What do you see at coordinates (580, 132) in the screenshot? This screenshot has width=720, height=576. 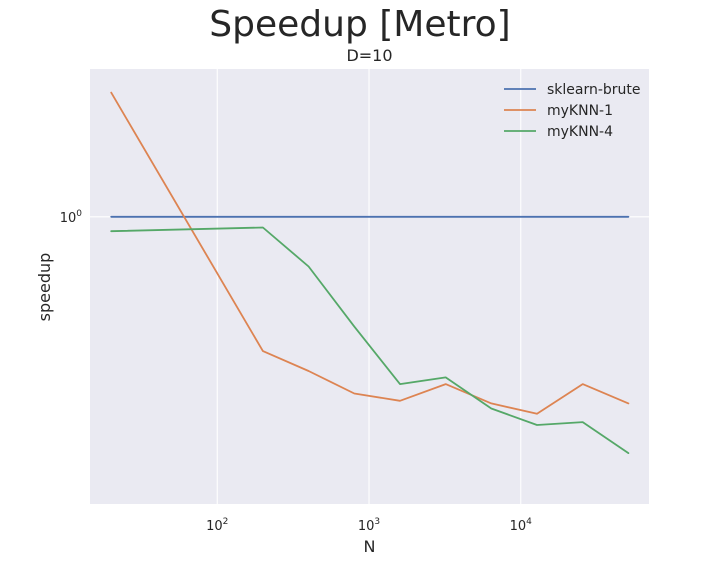 I see `legend-label-myknn-4: myKNN-4` at bounding box center [580, 132].